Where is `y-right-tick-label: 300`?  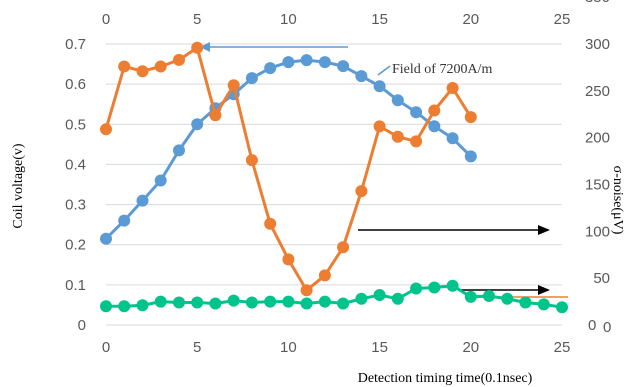 y-right-tick-label: 300 is located at coordinates (597, 44).